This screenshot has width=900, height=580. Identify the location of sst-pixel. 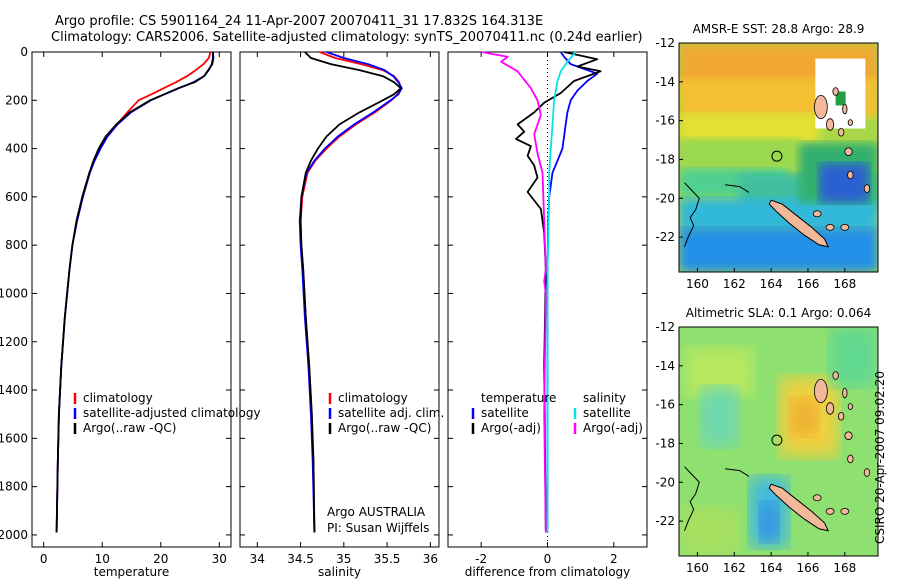
(840, 98).